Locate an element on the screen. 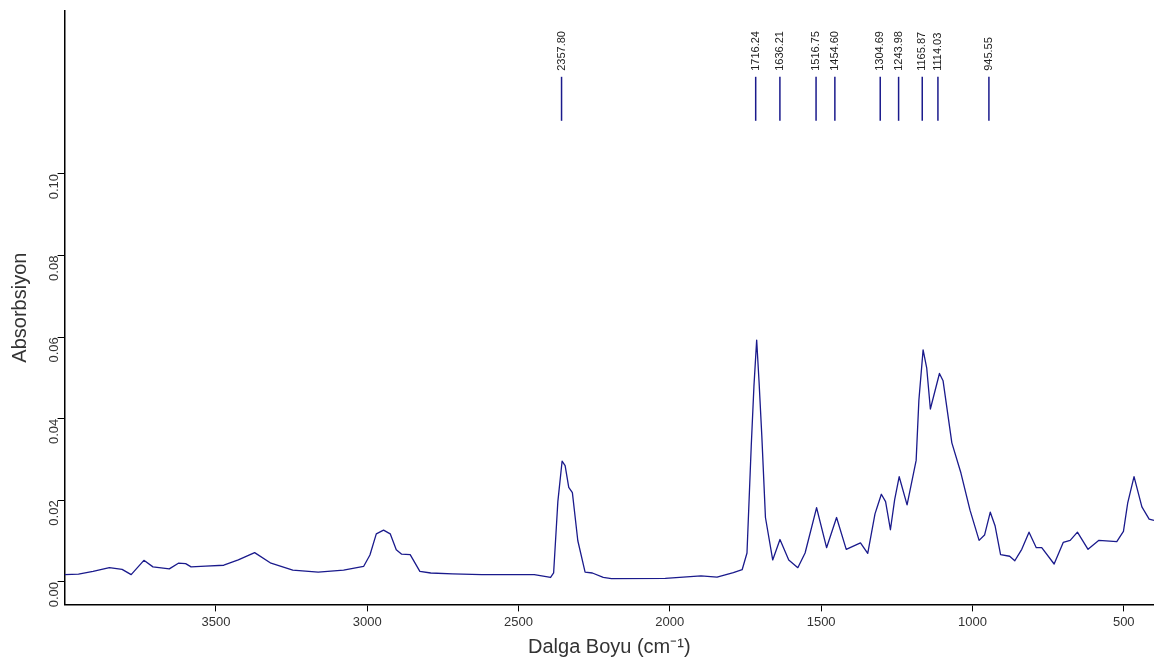  ref-line-label: 1636.21 is located at coordinates (778, 51).